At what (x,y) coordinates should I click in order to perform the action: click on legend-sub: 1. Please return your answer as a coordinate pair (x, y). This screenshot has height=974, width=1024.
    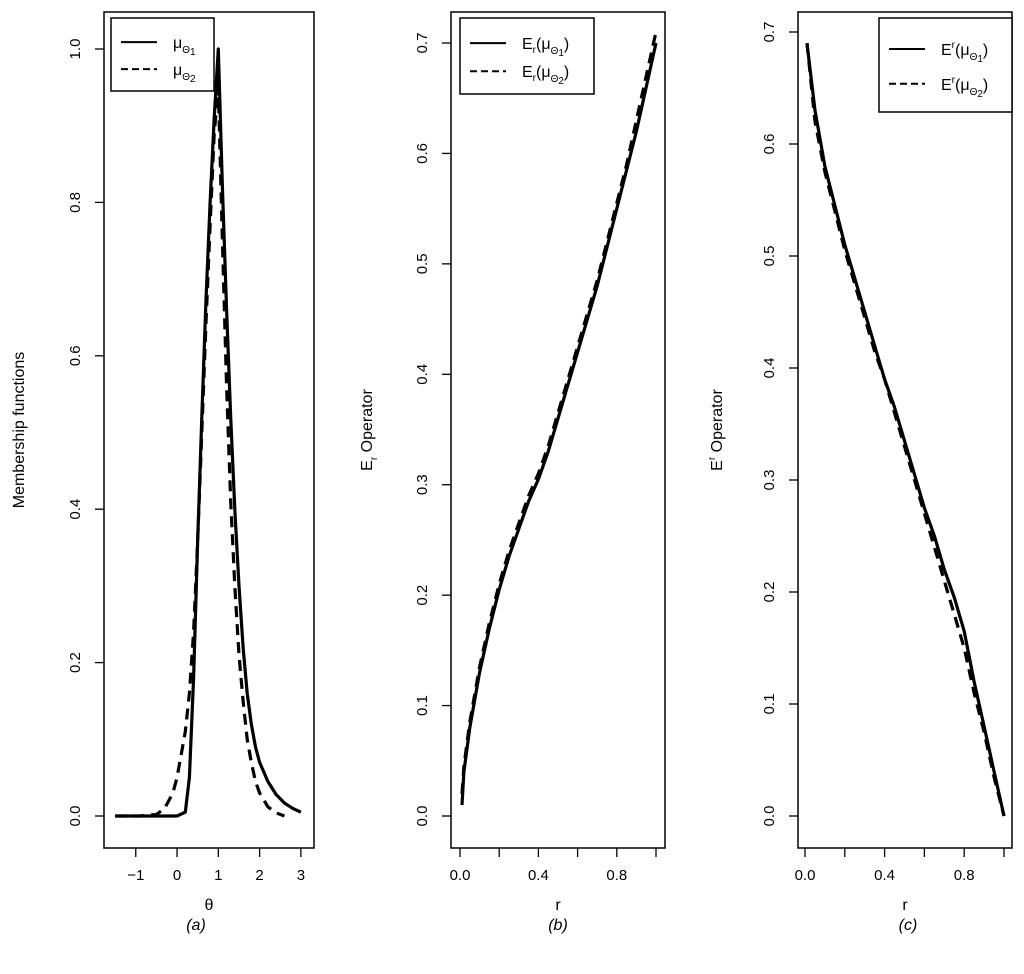
    Looking at the image, I should click on (193, 52).